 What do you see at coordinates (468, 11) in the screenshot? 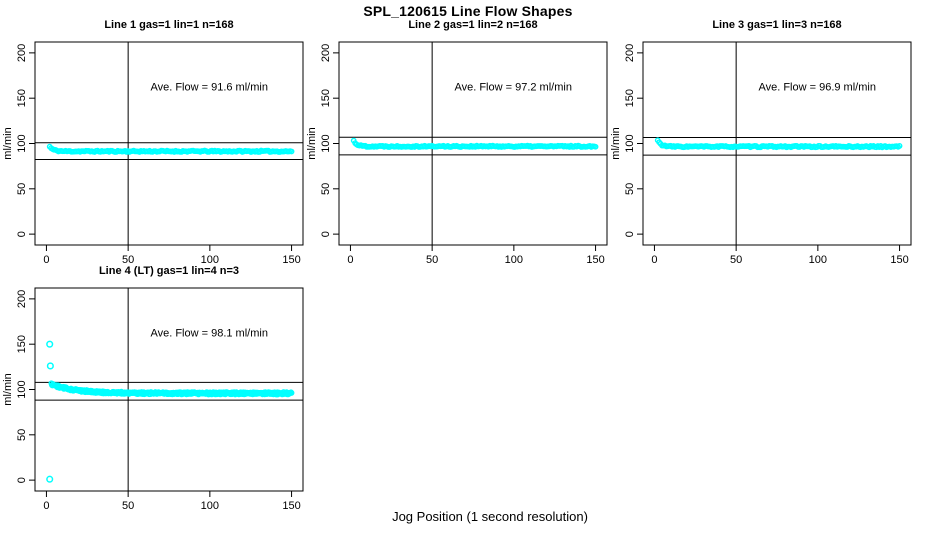
I see `figure-title: SPL_120615 Line Flow Shapes` at bounding box center [468, 11].